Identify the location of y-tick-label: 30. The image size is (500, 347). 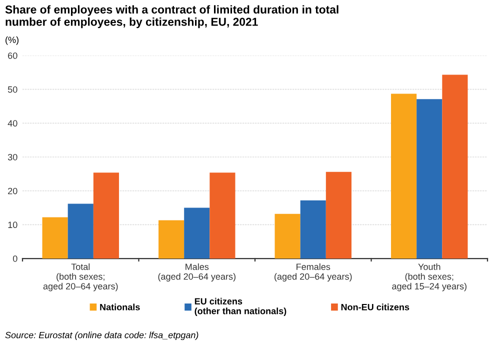
(13, 157).